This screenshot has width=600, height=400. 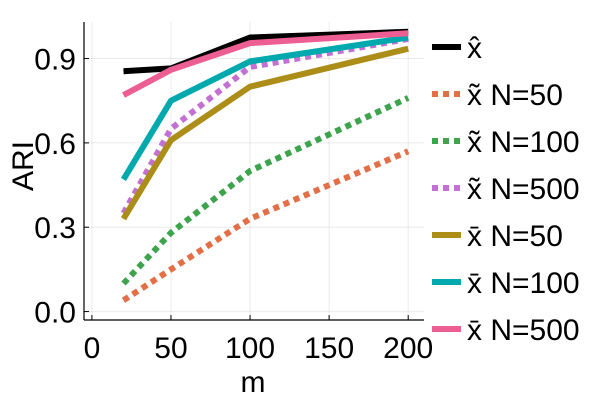 I want to click on x-tick-label: 150, so click(x=329, y=348).